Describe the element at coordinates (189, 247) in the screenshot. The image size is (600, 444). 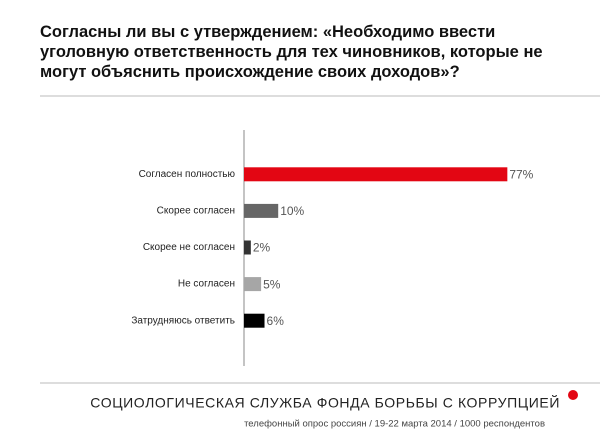
I see `y-tick-label: Скорее не согласен` at that location.